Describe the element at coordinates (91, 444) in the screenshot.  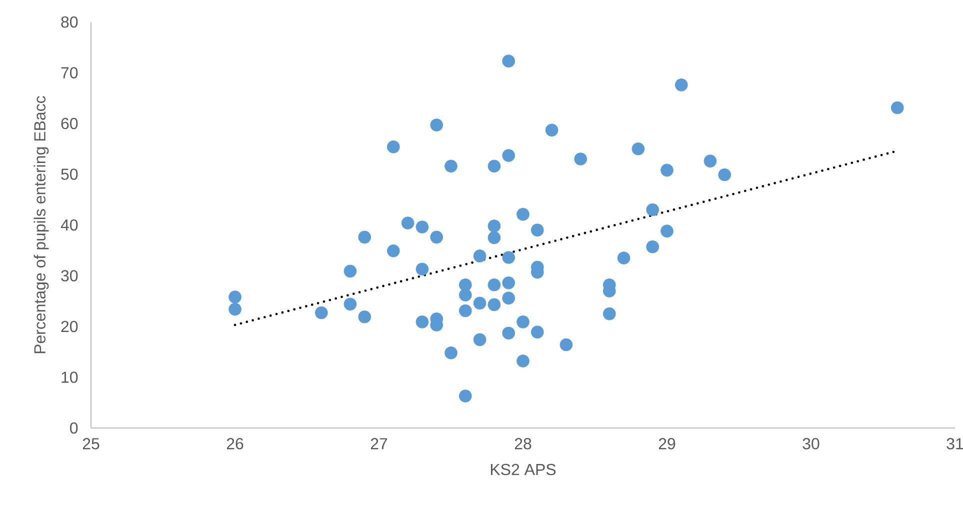
I see `x-tick-label: 25` at that location.